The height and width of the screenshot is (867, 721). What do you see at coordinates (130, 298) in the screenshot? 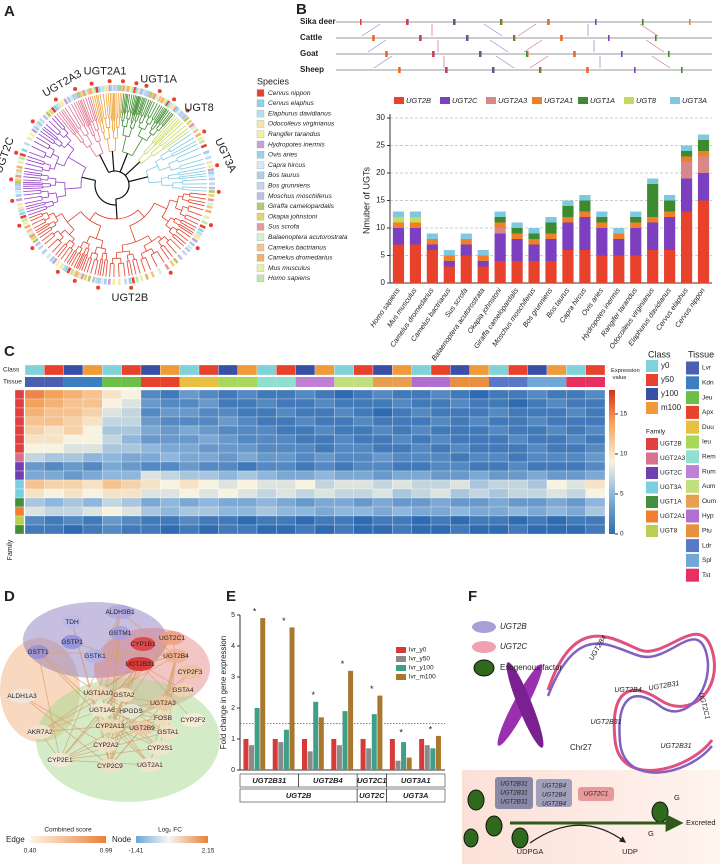
I see `clade-label: UGT2B` at bounding box center [130, 298].